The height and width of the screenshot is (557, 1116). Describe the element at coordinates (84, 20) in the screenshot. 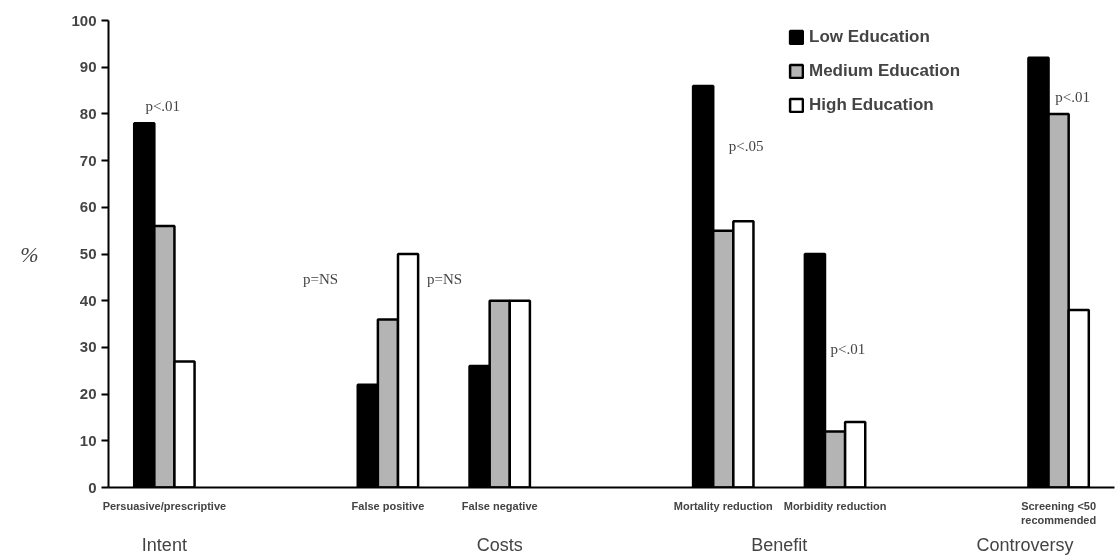

I see `y-tick-label: 100` at that location.